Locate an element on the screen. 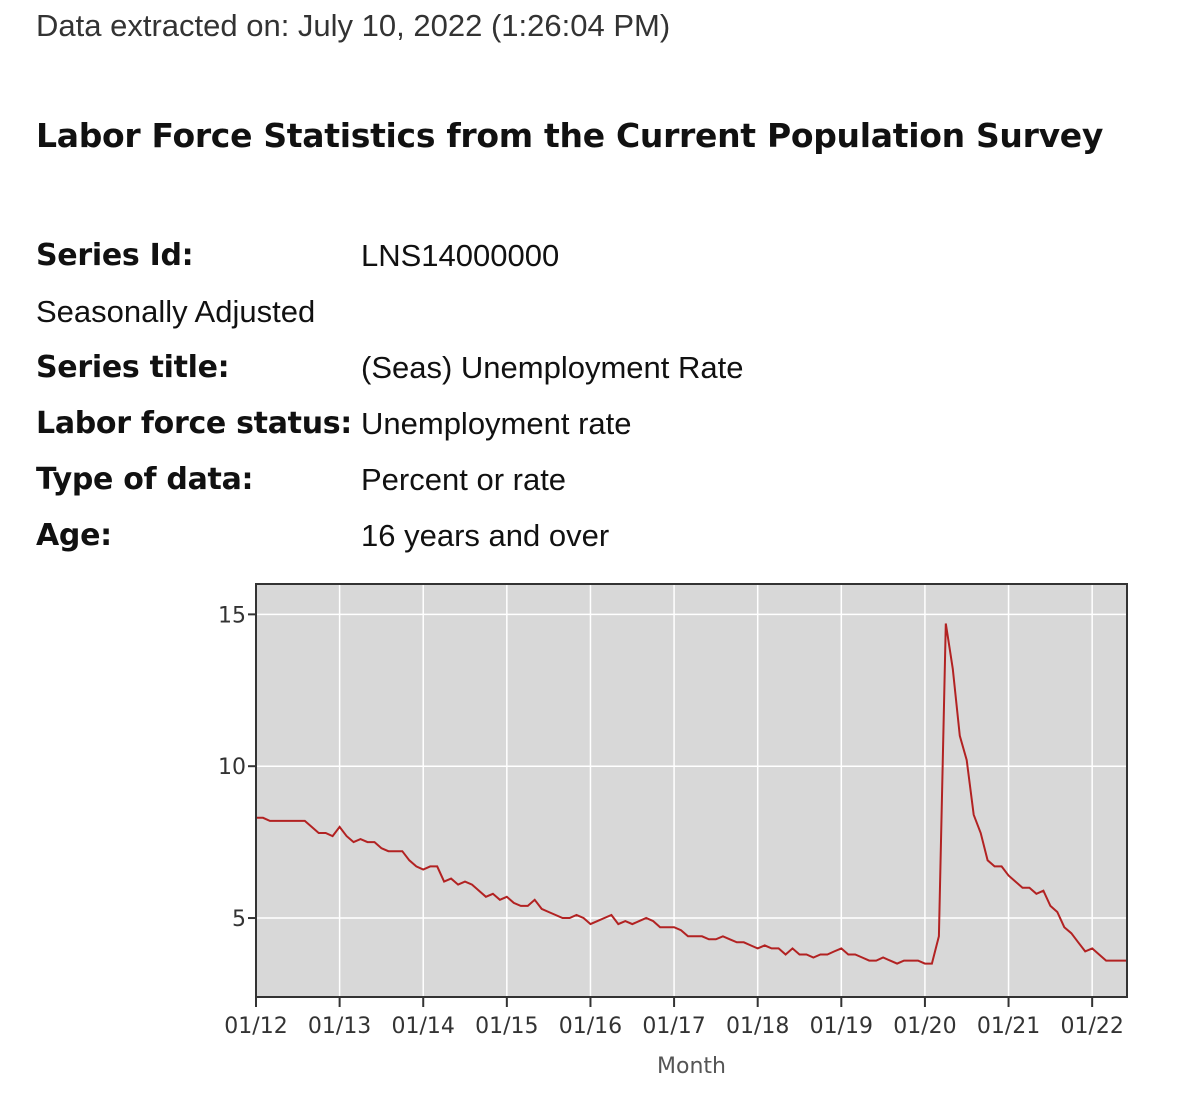  series-title-value: (Seas) Unemployment Rate is located at coordinates (552, 367).